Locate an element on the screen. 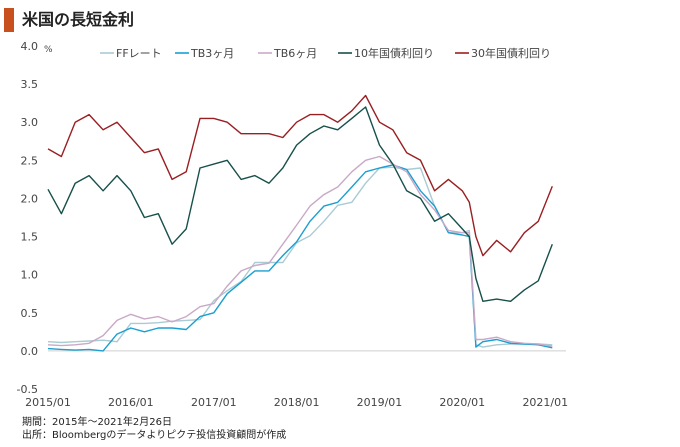 This screenshot has width=680, height=447. x-tick-label: 2017/01 is located at coordinates (214, 402).